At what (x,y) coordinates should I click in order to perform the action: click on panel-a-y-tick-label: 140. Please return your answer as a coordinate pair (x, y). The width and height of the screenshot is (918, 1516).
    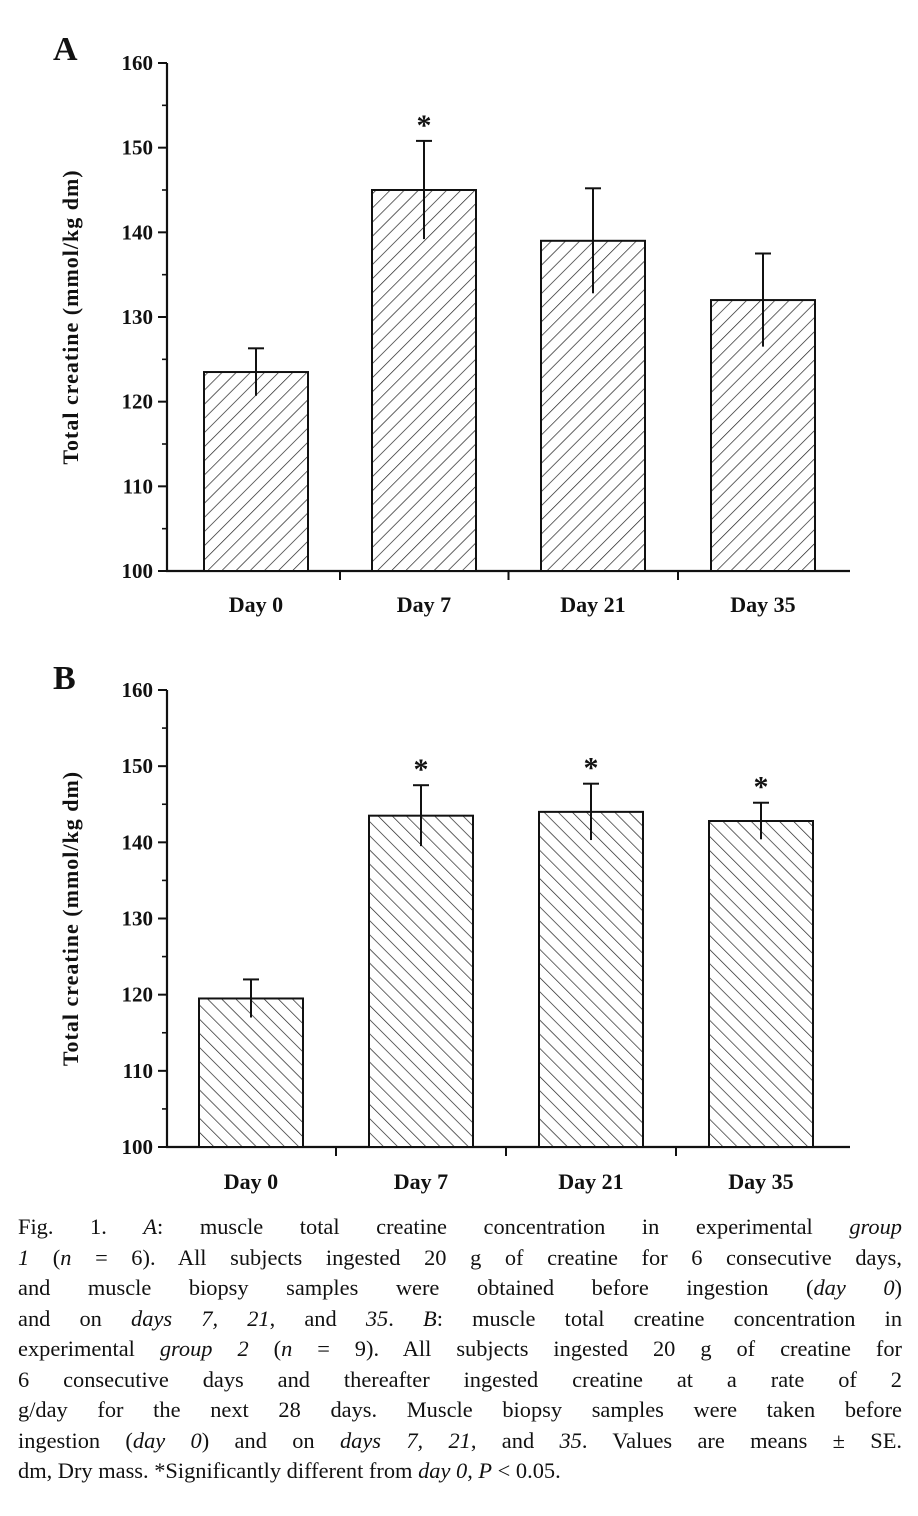
    Looking at the image, I should click on (138, 232).